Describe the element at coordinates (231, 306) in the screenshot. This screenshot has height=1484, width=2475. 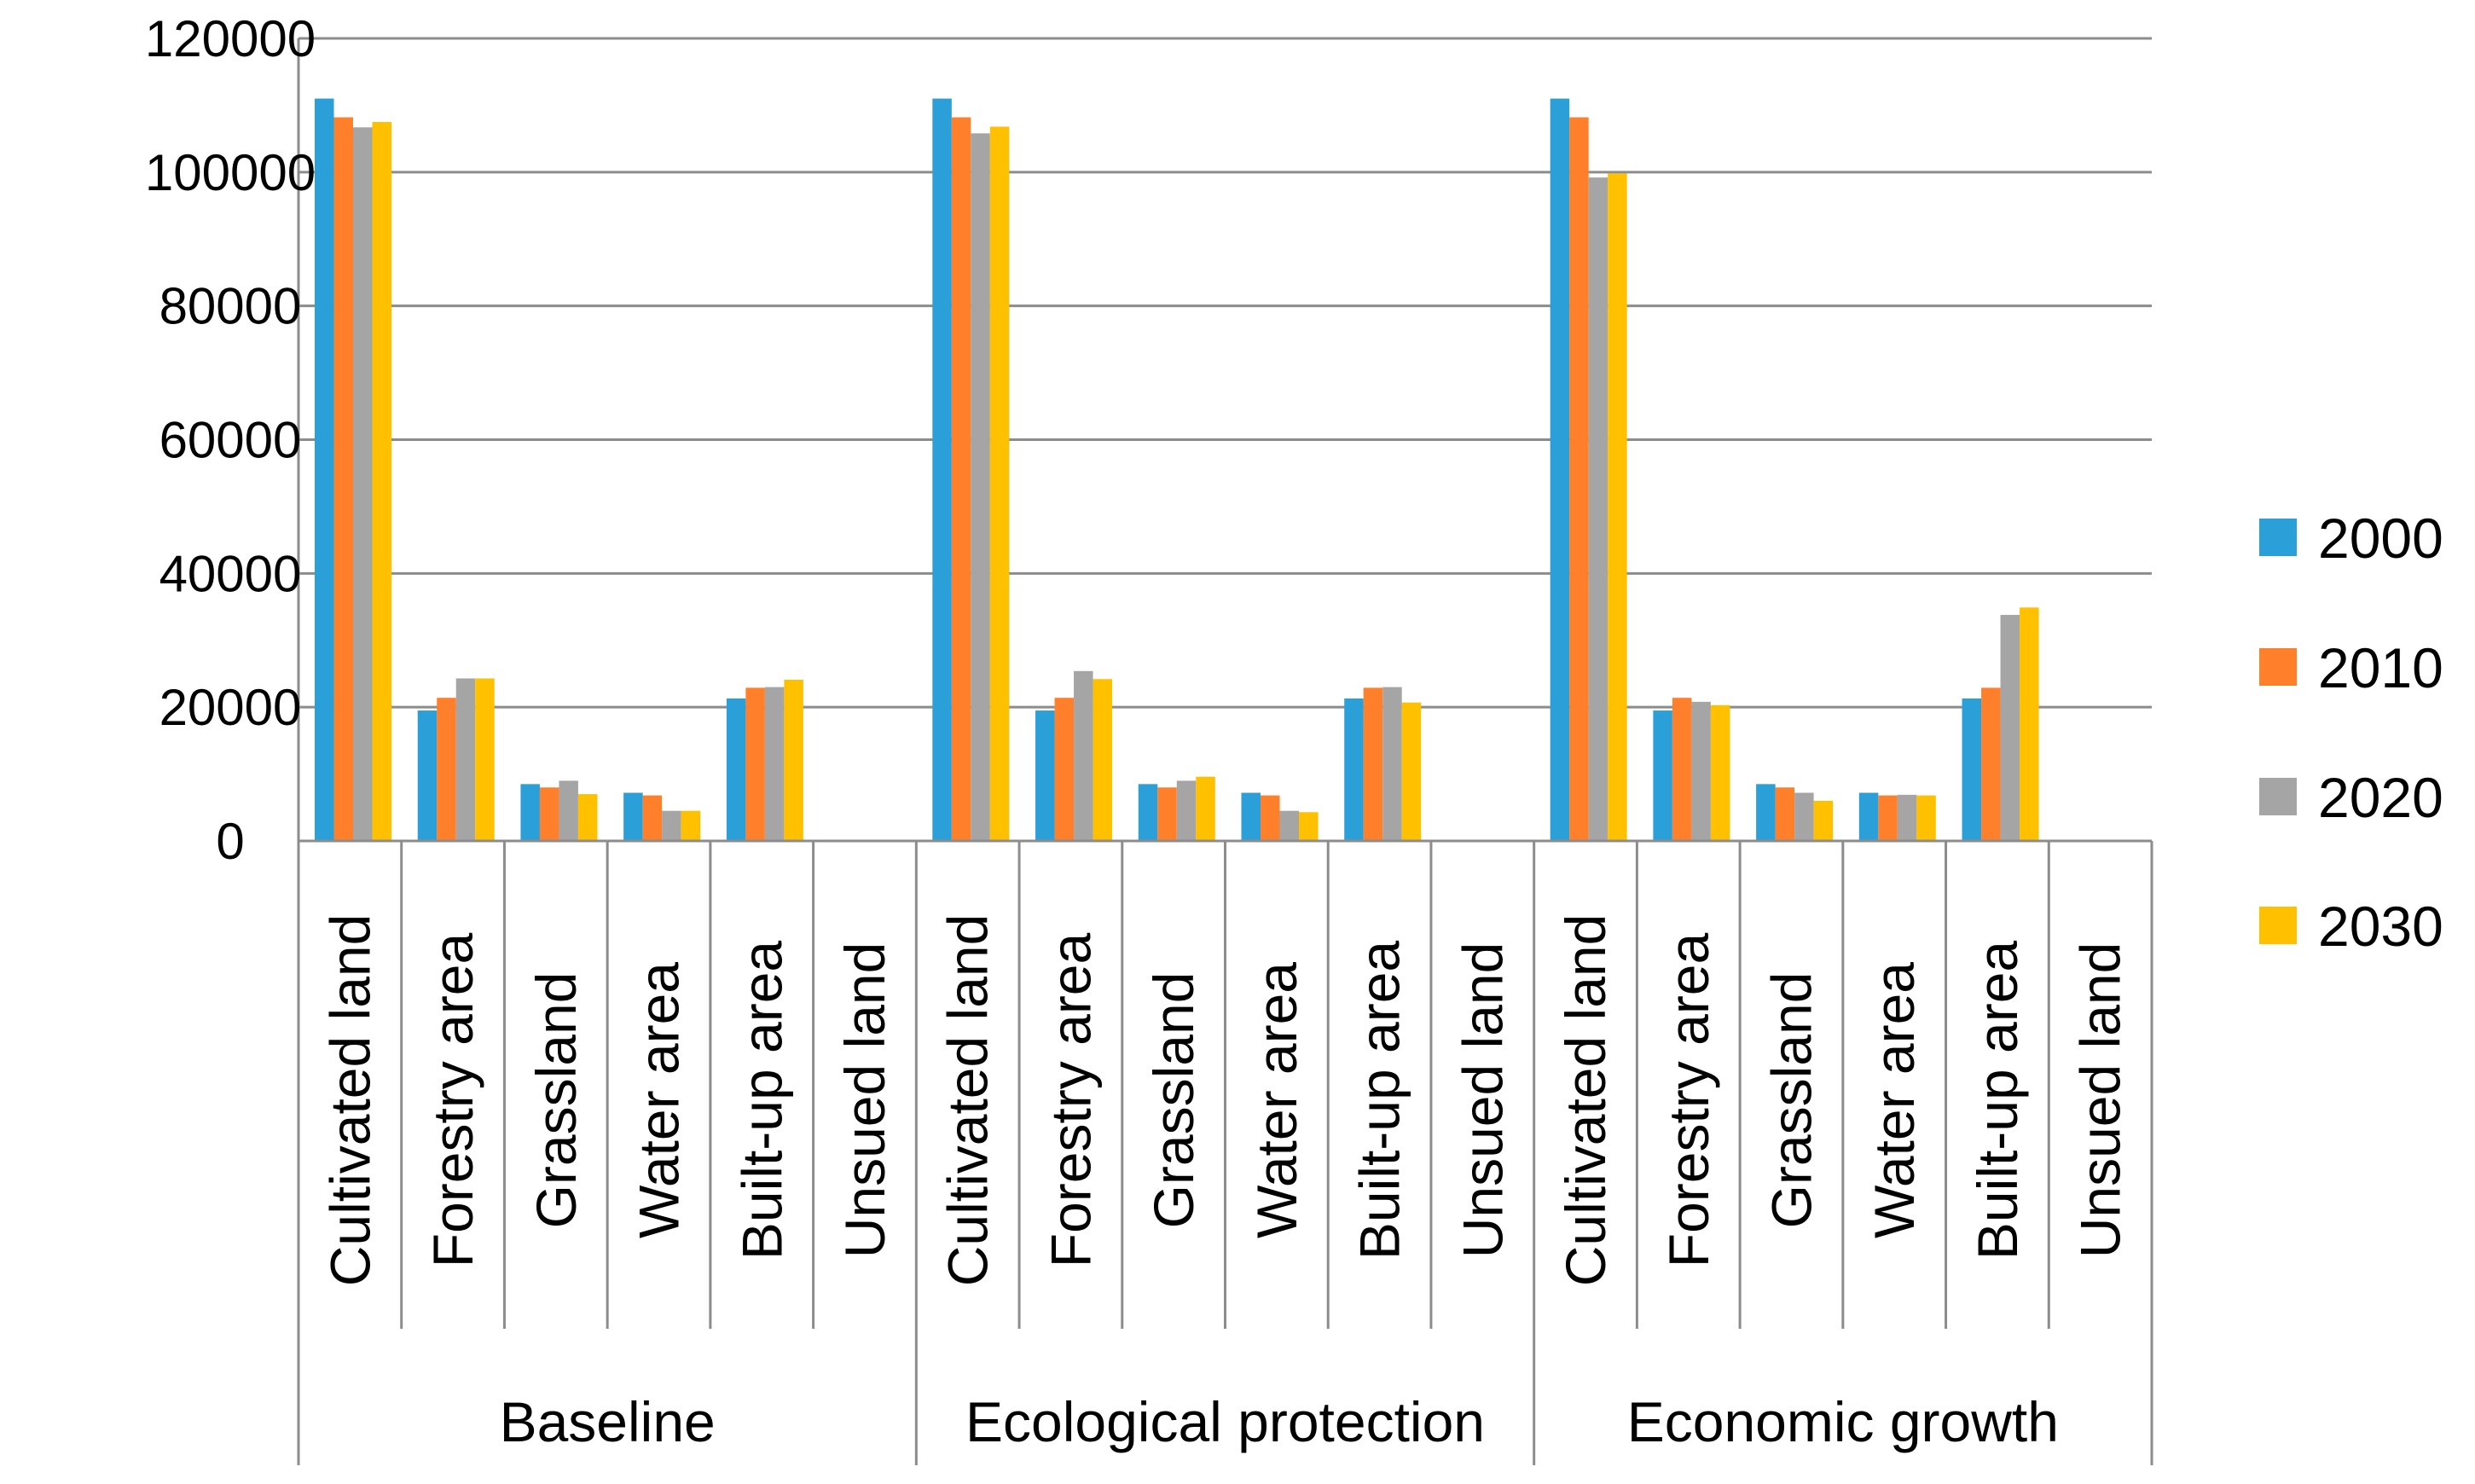
I see `y-tick-label: 80000` at that location.